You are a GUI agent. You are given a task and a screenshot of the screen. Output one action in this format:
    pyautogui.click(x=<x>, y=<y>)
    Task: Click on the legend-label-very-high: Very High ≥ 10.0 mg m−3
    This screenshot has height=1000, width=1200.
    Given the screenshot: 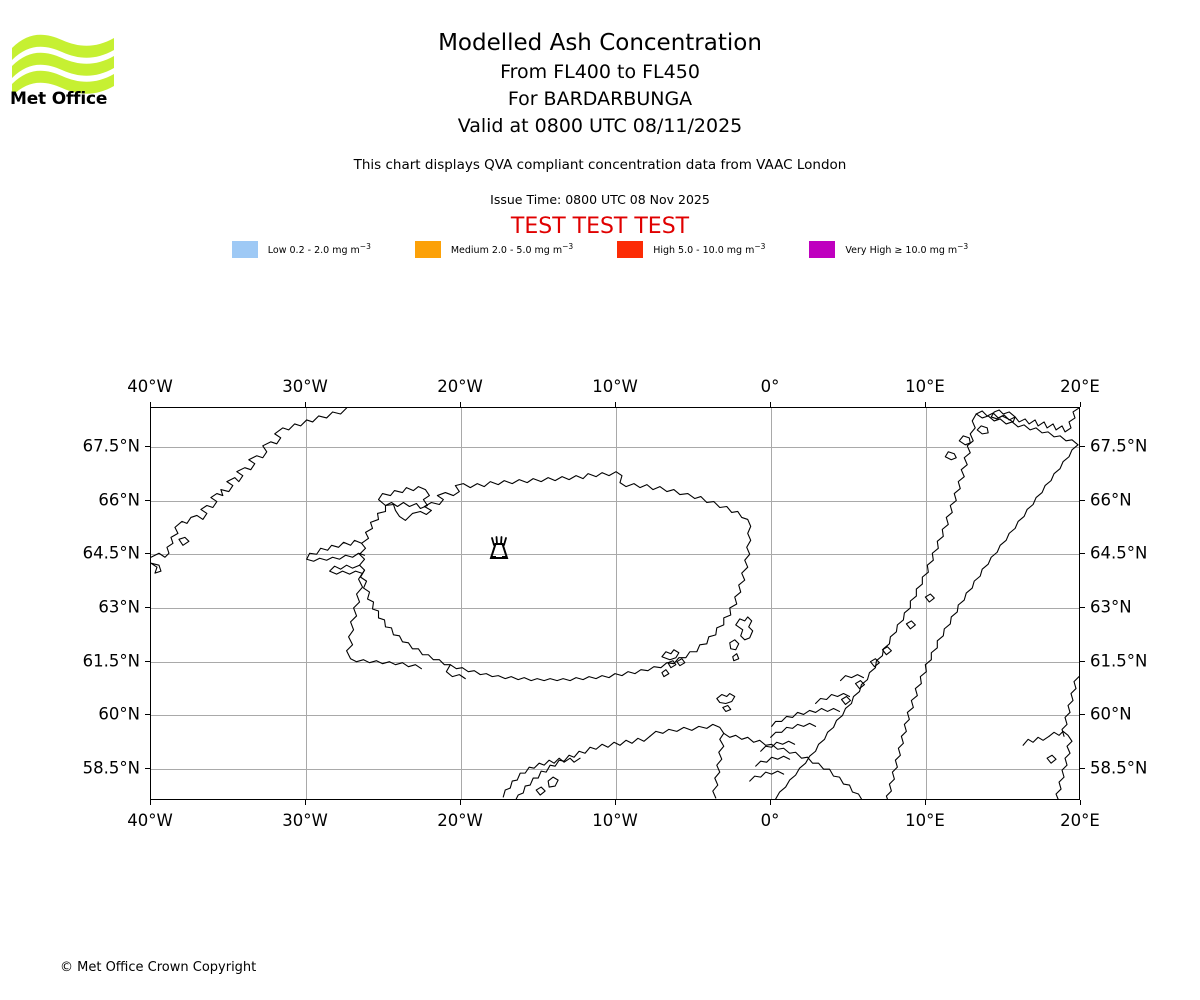 What is the action you would take?
    pyautogui.click(x=907, y=249)
    